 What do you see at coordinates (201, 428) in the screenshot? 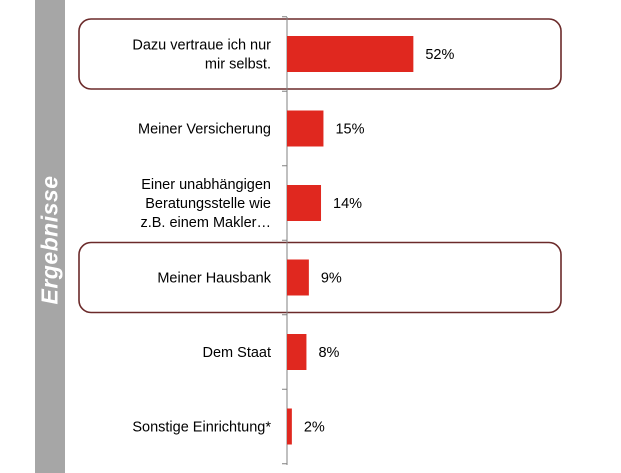
I see `category-label-5: Sonstige Einrichtung*` at bounding box center [201, 428].